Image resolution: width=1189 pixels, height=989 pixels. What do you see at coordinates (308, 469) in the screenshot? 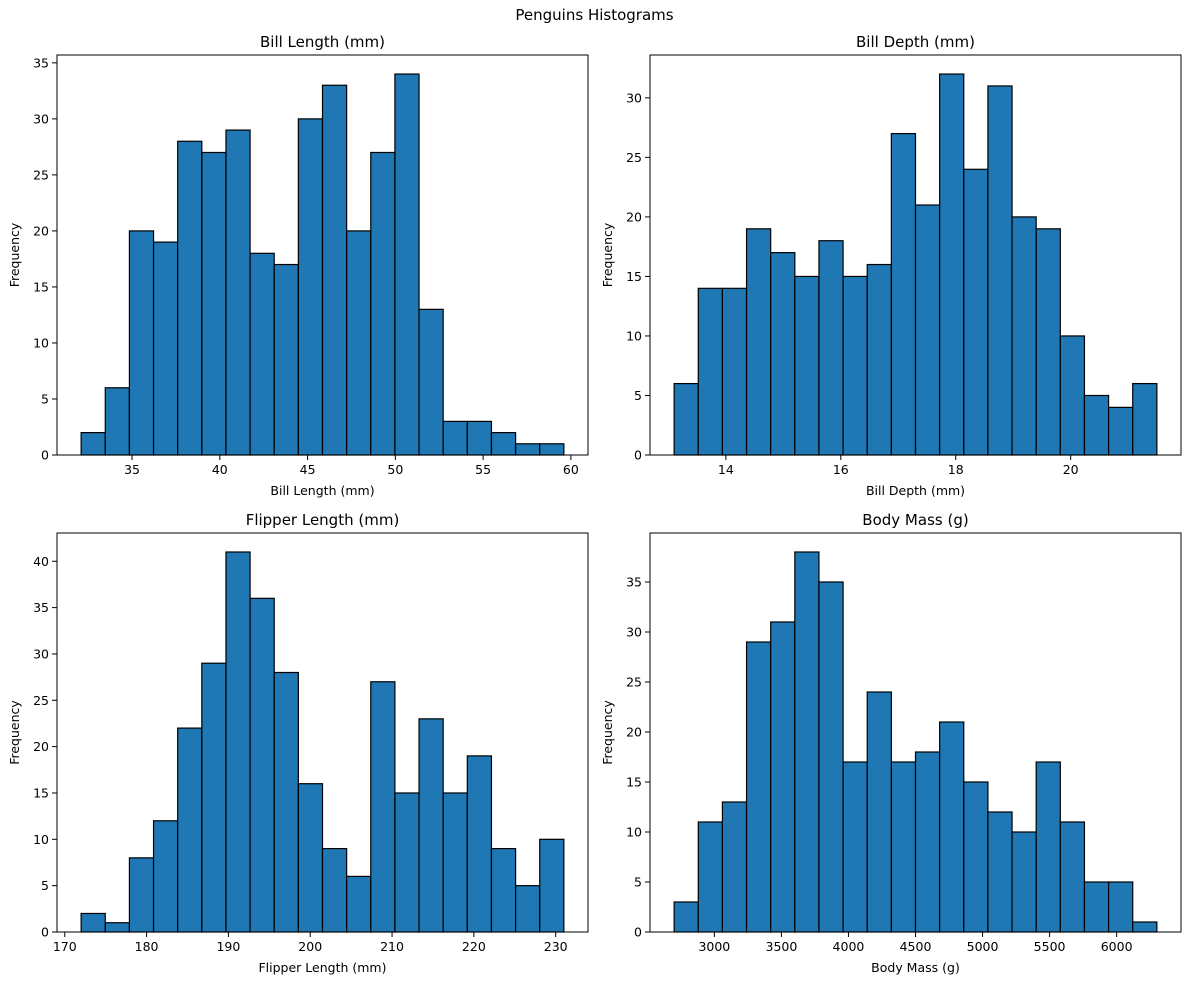
I see `x-tick-label: 45` at bounding box center [308, 469].